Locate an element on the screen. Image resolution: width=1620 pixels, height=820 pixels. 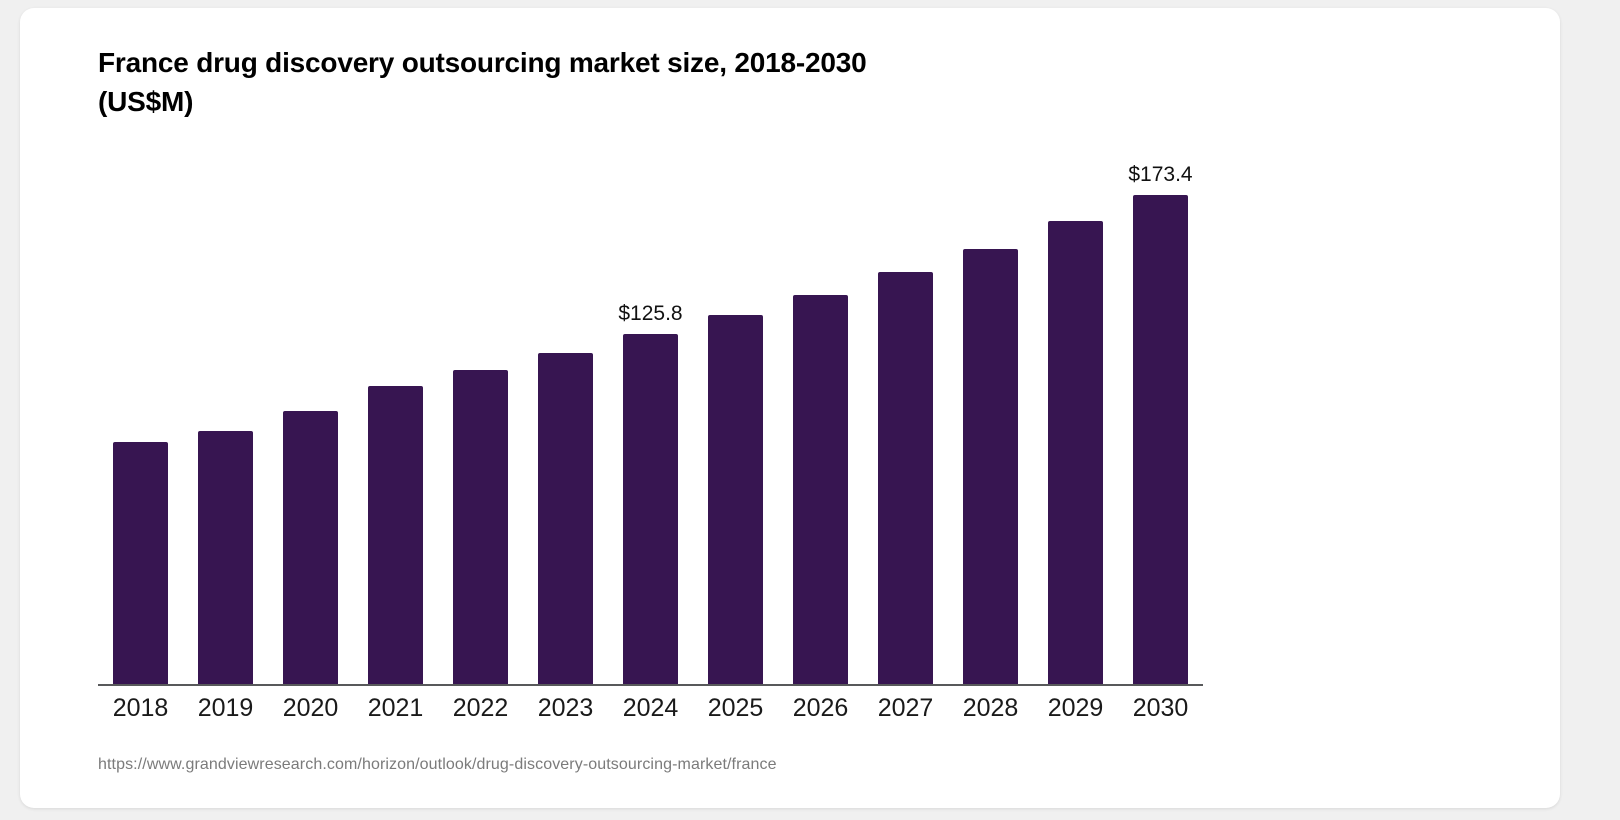
x-axis-tick-label: 2024 is located at coordinates (650, 708).